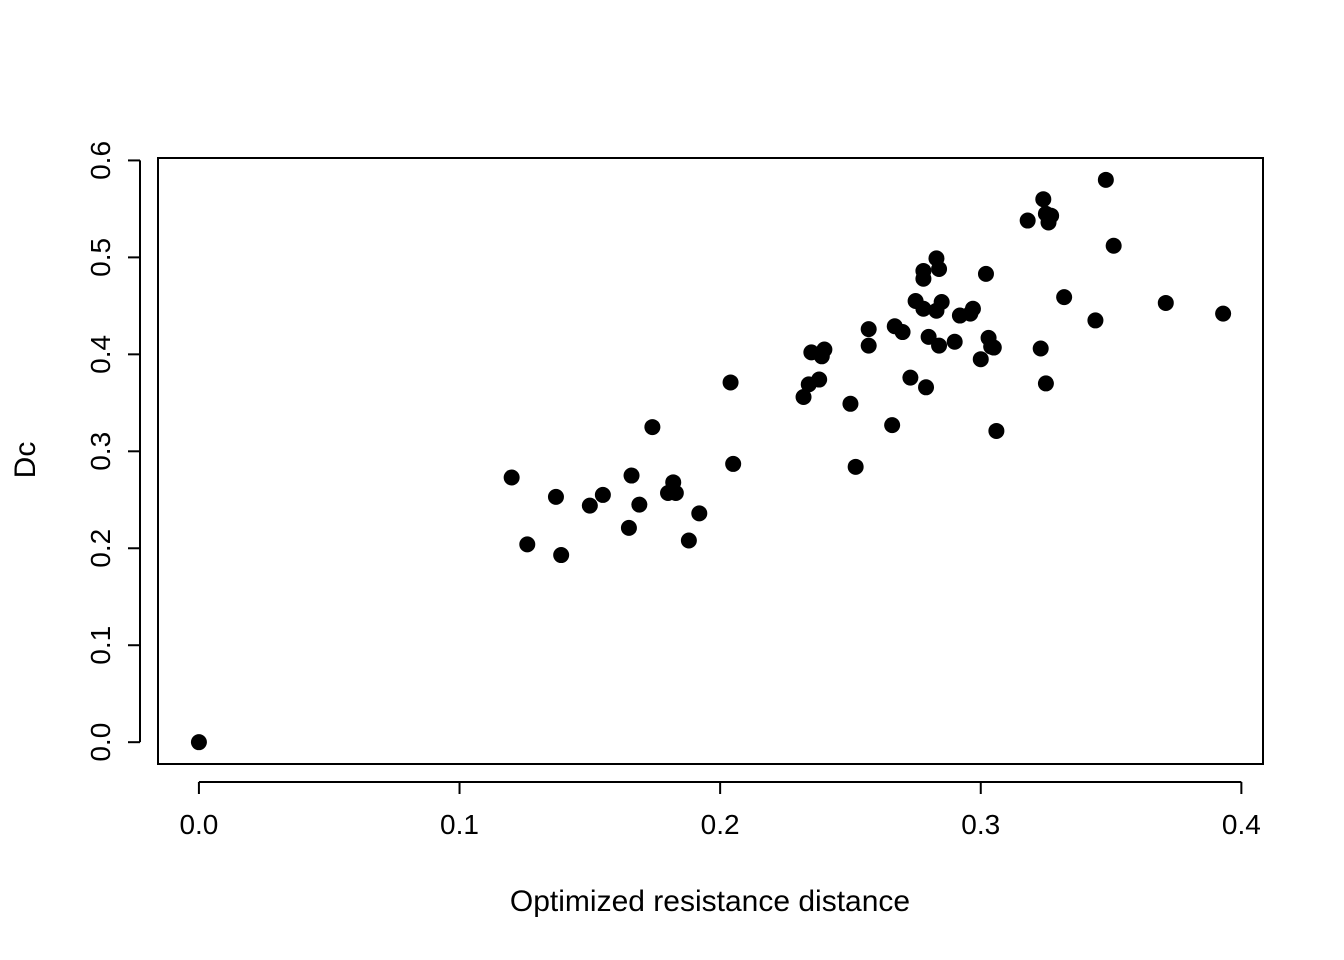  I want to click on x-tick-label: 0.3, so click(980, 824).